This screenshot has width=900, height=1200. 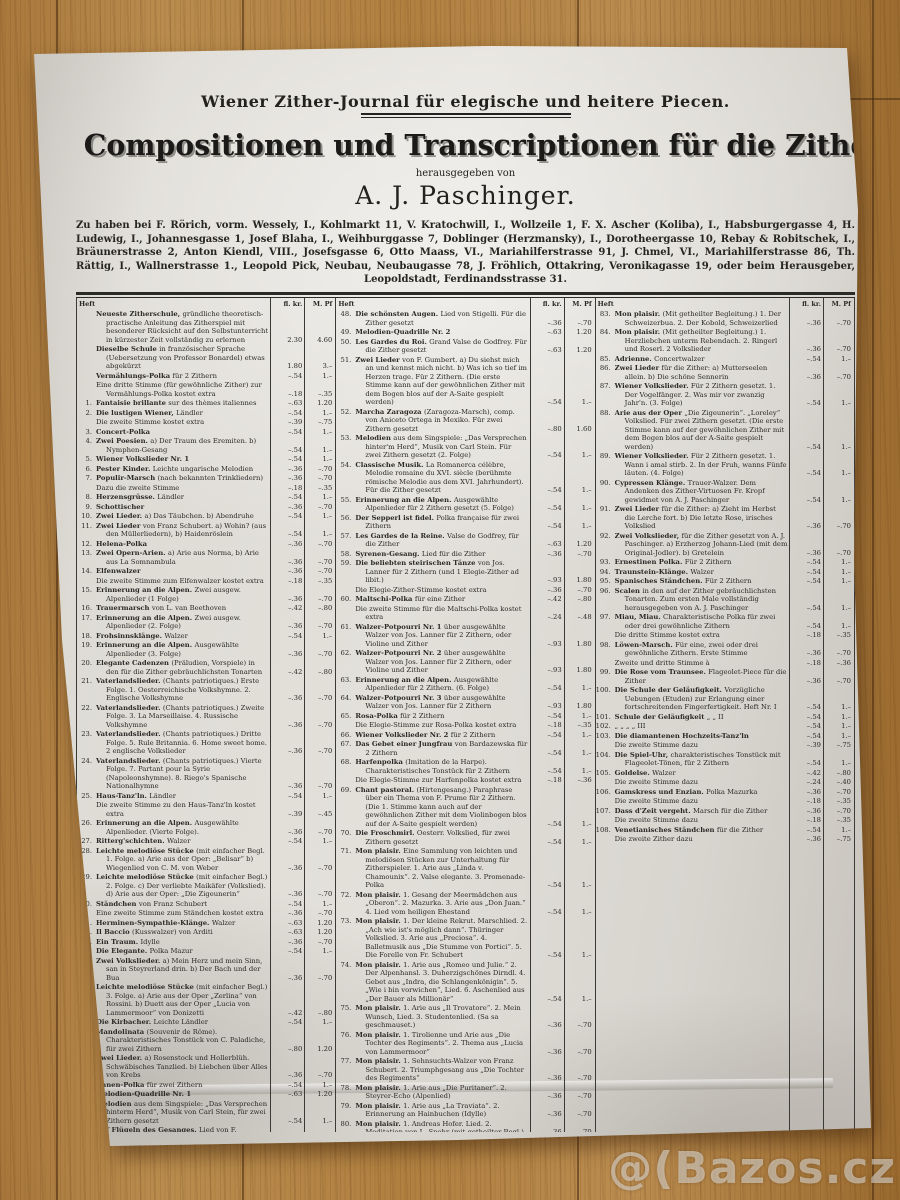 I want to click on entry-price-m-pf: –.35, so click(x=843, y=635).